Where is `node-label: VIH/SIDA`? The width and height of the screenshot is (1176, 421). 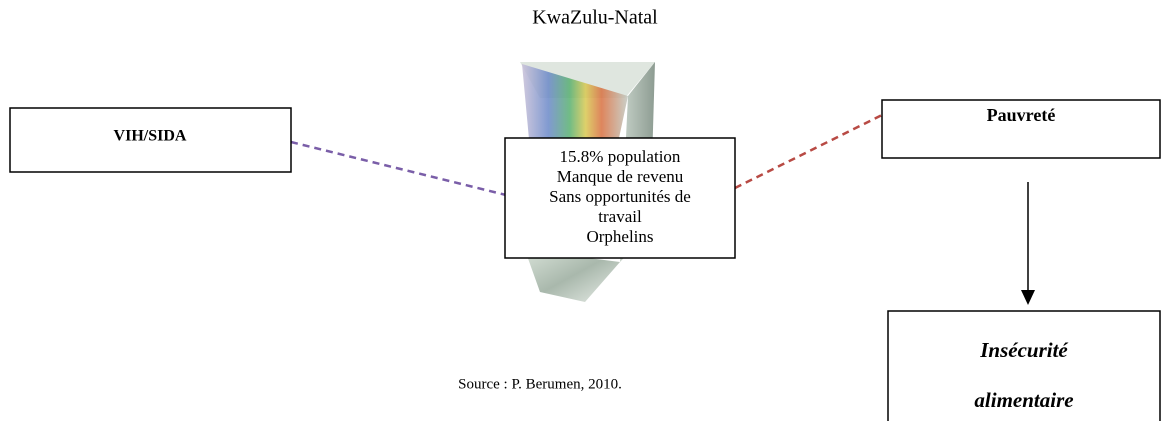 node-label: VIH/SIDA is located at coordinates (150, 136).